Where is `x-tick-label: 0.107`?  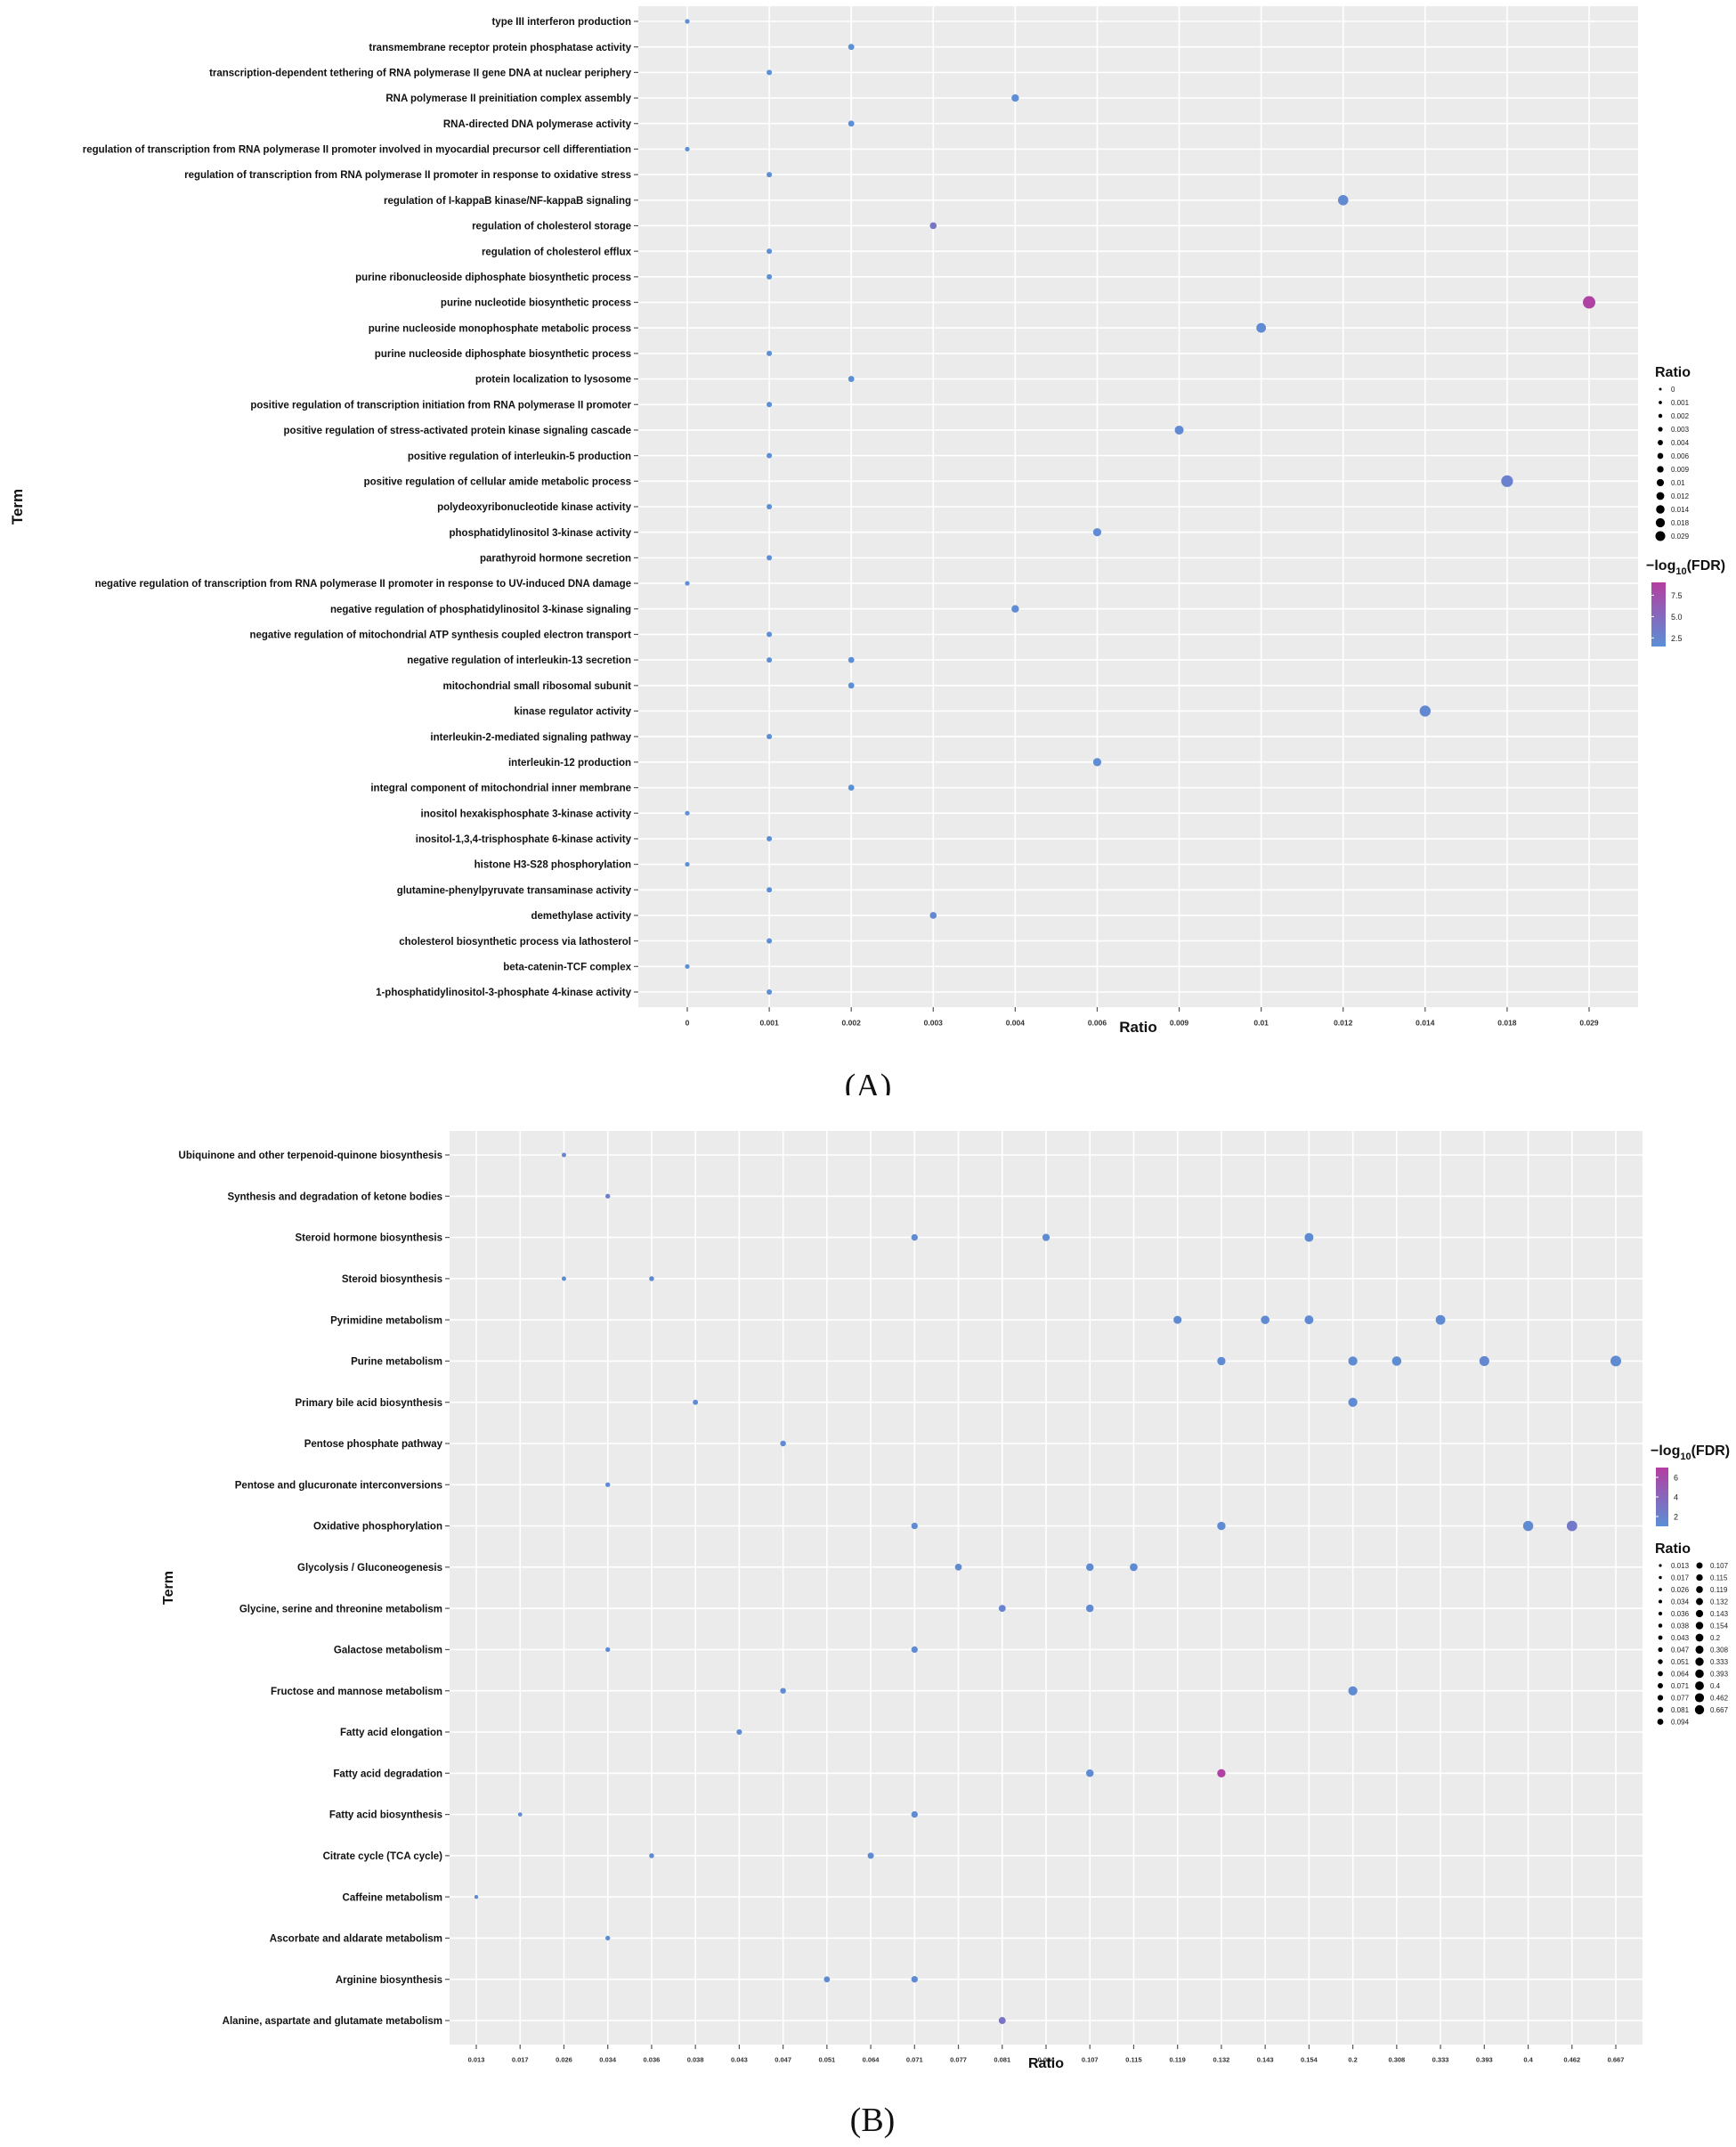
x-tick-label: 0.107 is located at coordinates (1090, 2060).